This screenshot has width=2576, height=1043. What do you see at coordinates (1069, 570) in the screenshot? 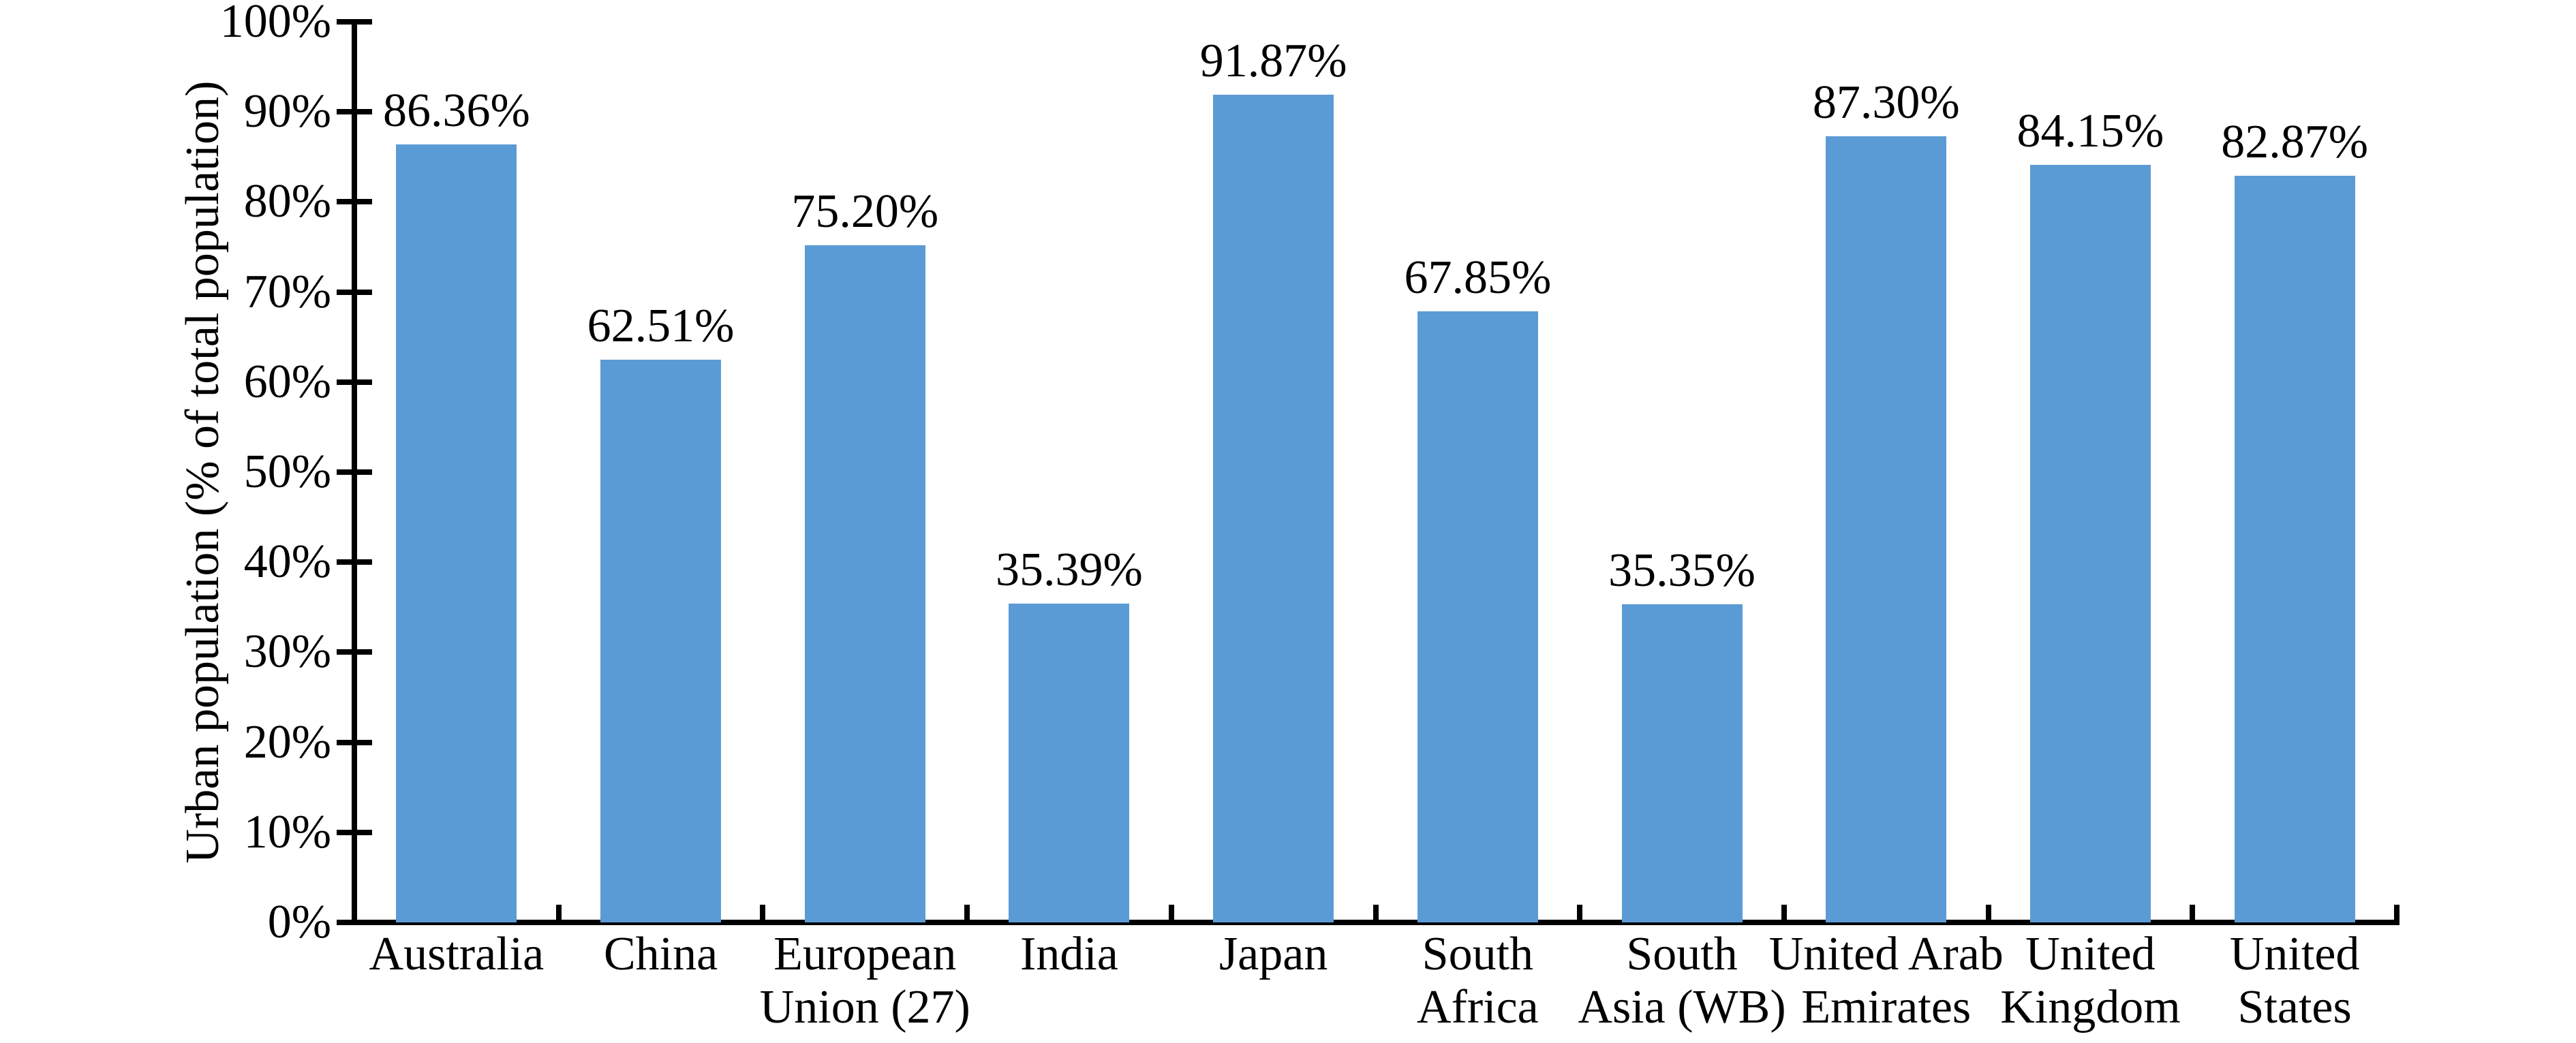
I see `value-label-india: 35.39%` at bounding box center [1069, 570].